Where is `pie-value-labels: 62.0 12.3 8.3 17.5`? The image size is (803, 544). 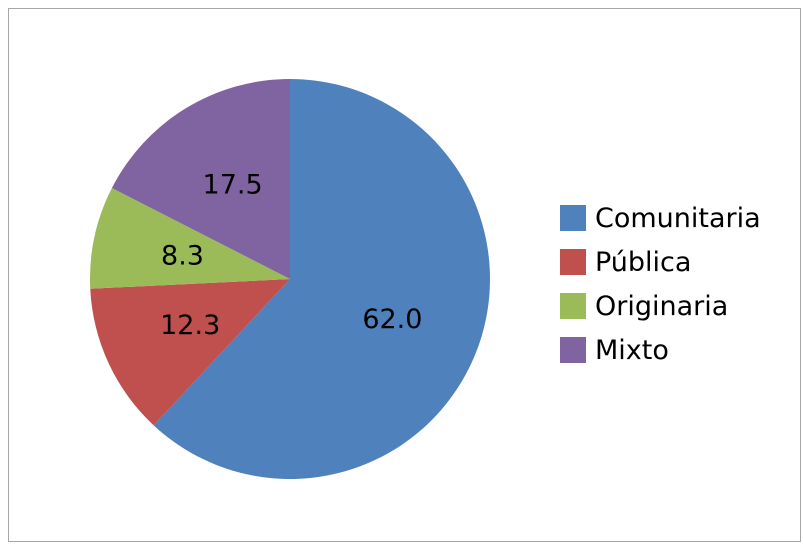
pie-value-labels: 62.0 12.3 8.3 17.5 is located at coordinates (291, 255).